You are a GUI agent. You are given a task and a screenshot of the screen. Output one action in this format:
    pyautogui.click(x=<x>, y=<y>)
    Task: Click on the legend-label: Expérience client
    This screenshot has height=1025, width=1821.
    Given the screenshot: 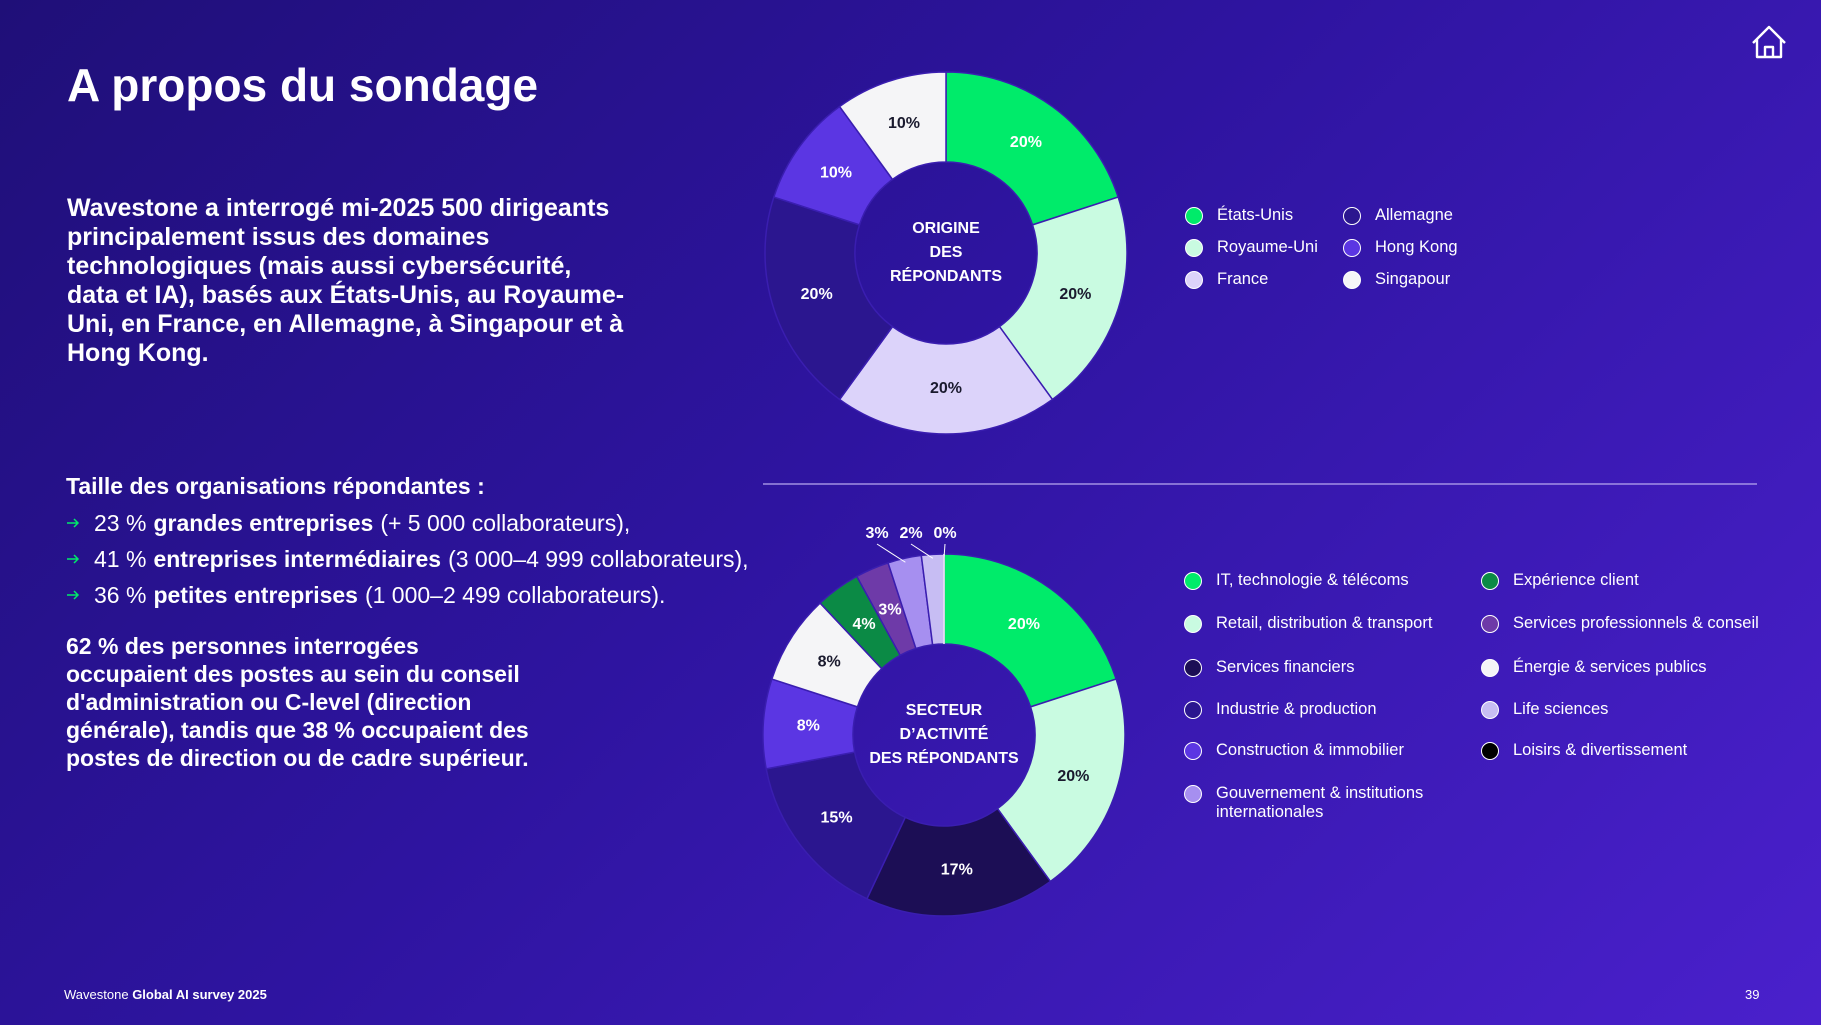 What is the action you would take?
    pyautogui.click(x=1576, y=580)
    